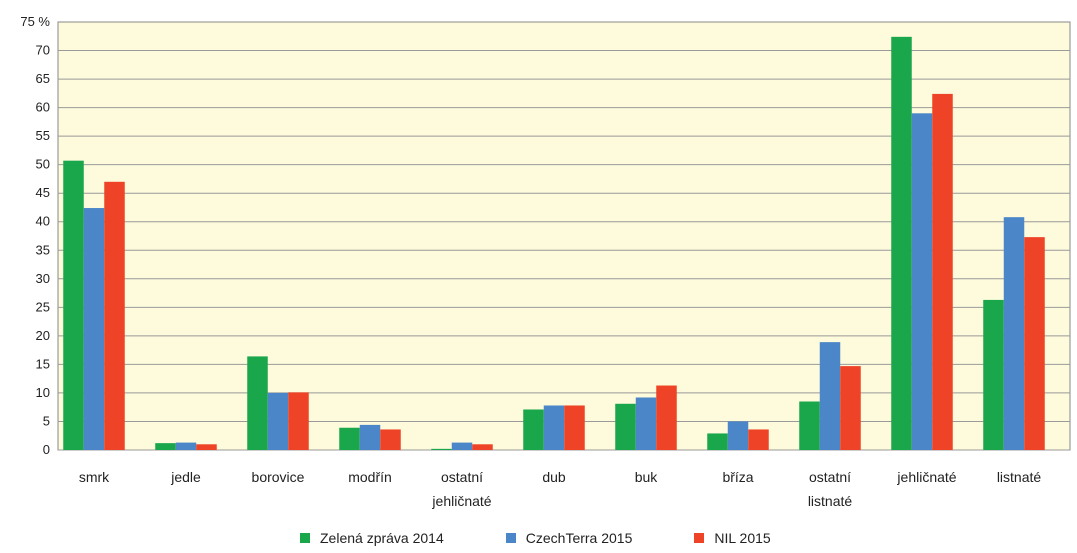  Describe the element at coordinates (43, 50) in the screenshot. I see `y-tick-label: 70` at that location.